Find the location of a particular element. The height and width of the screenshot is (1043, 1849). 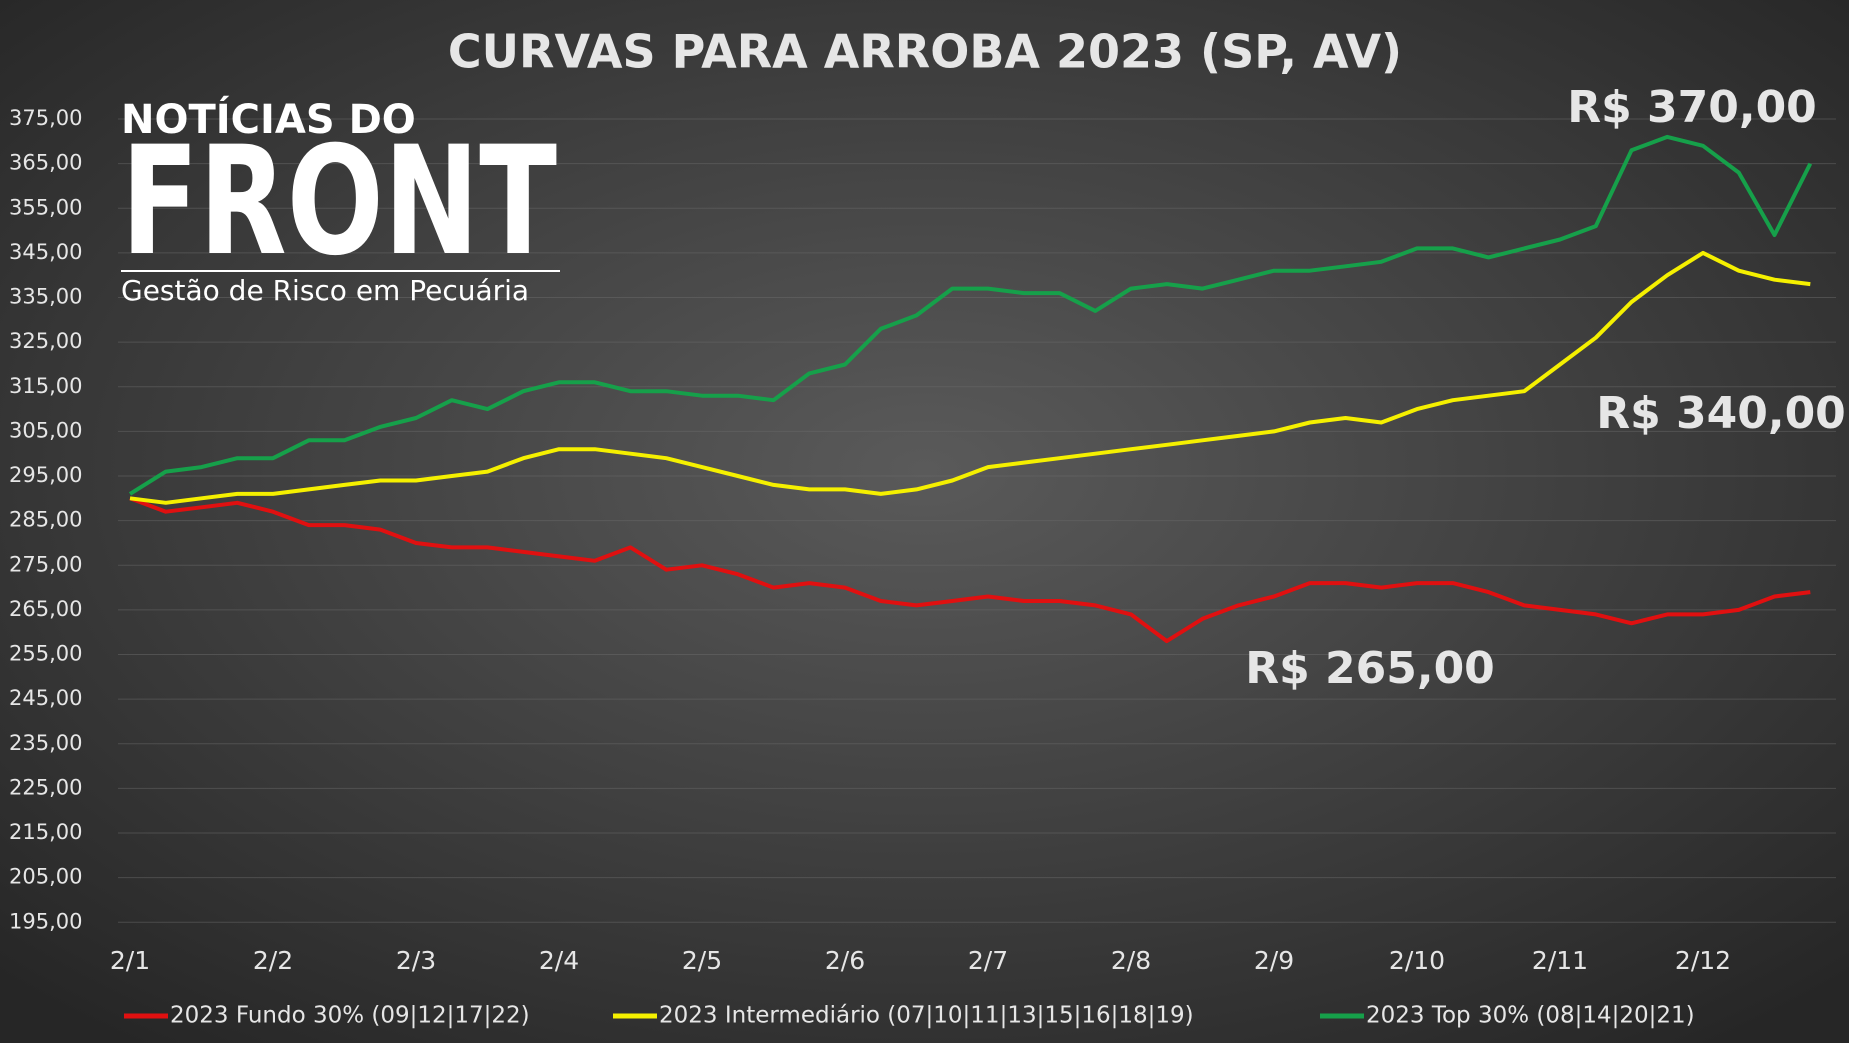

y-tick-label: 245,00 is located at coordinates (45, 698).